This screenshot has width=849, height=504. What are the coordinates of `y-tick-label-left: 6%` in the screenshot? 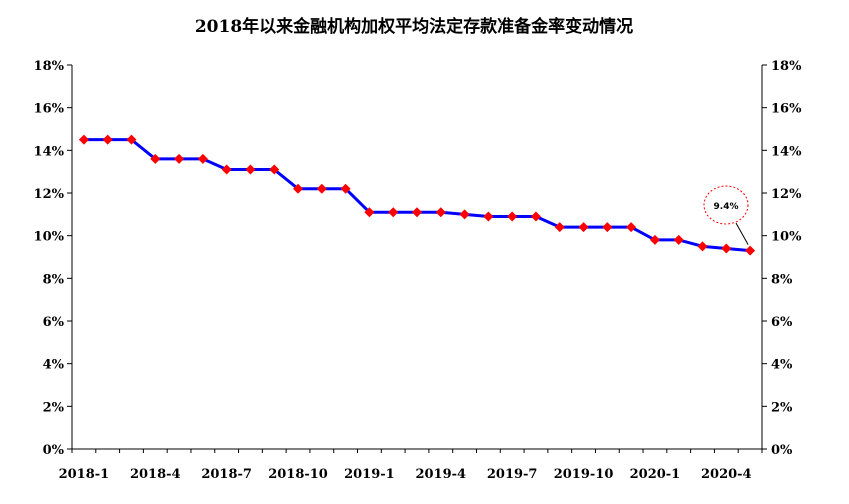 It's located at (54, 322).